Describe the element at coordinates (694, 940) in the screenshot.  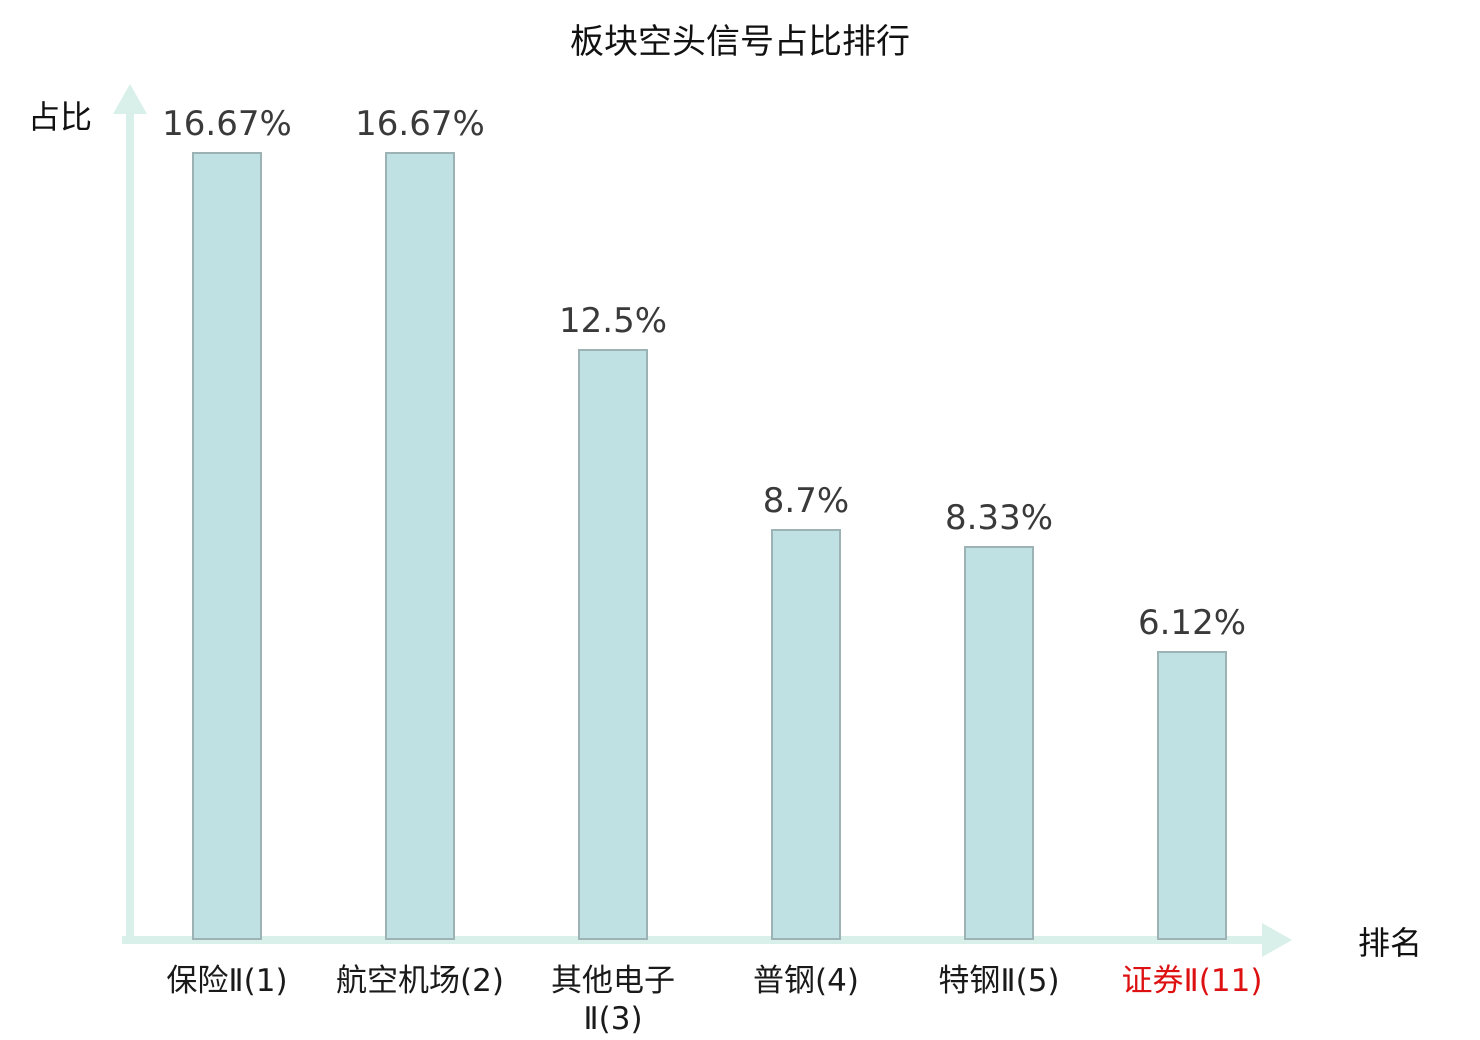
I see `x-axis-line` at that location.